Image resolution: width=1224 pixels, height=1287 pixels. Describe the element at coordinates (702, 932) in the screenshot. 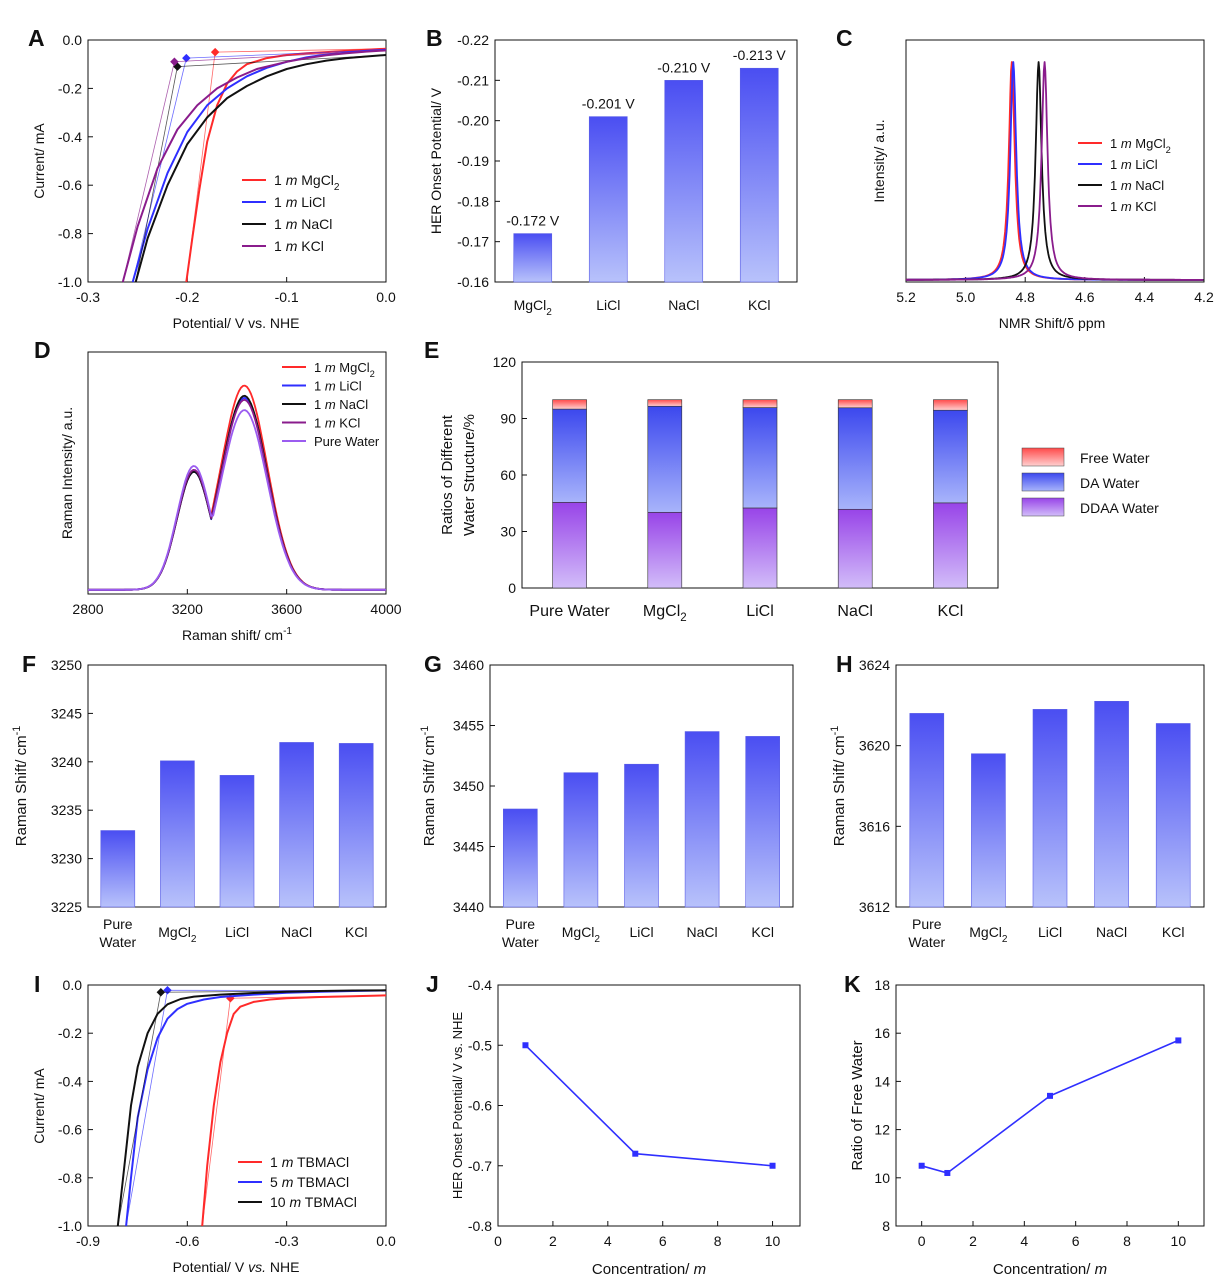

I see `panel-G-category: NaCl` at that location.